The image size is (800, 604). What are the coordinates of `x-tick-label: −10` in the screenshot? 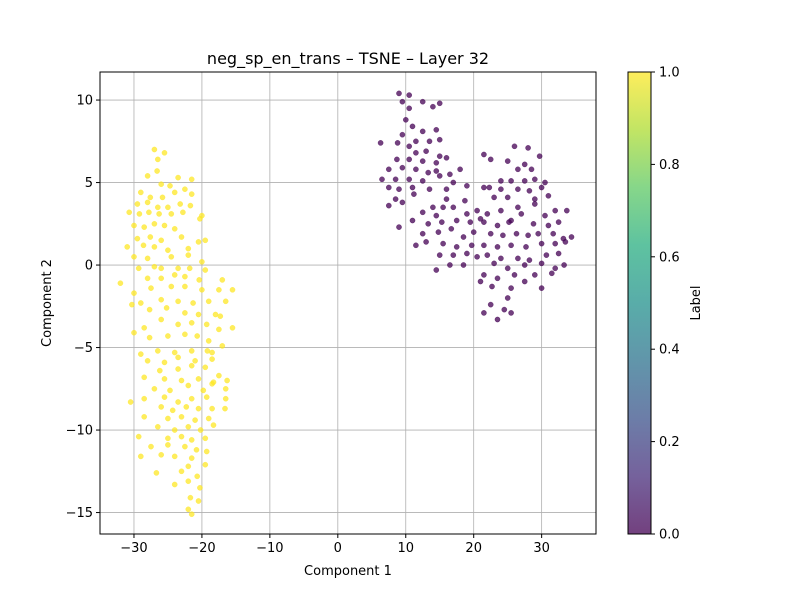 It's located at (269, 548).